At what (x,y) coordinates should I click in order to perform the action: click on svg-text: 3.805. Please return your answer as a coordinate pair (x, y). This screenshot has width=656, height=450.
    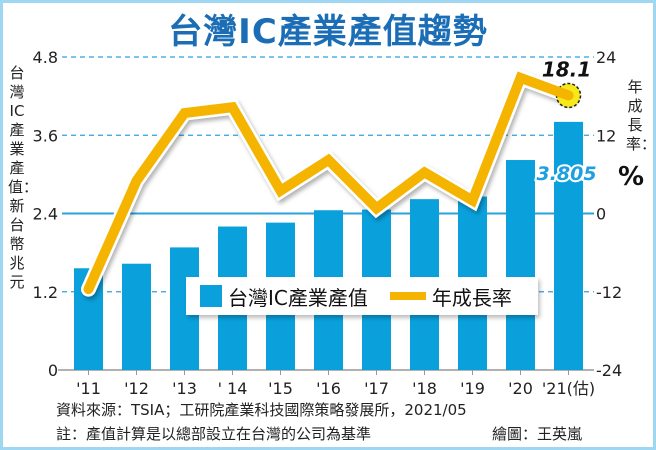
    Looking at the image, I should click on (566, 174).